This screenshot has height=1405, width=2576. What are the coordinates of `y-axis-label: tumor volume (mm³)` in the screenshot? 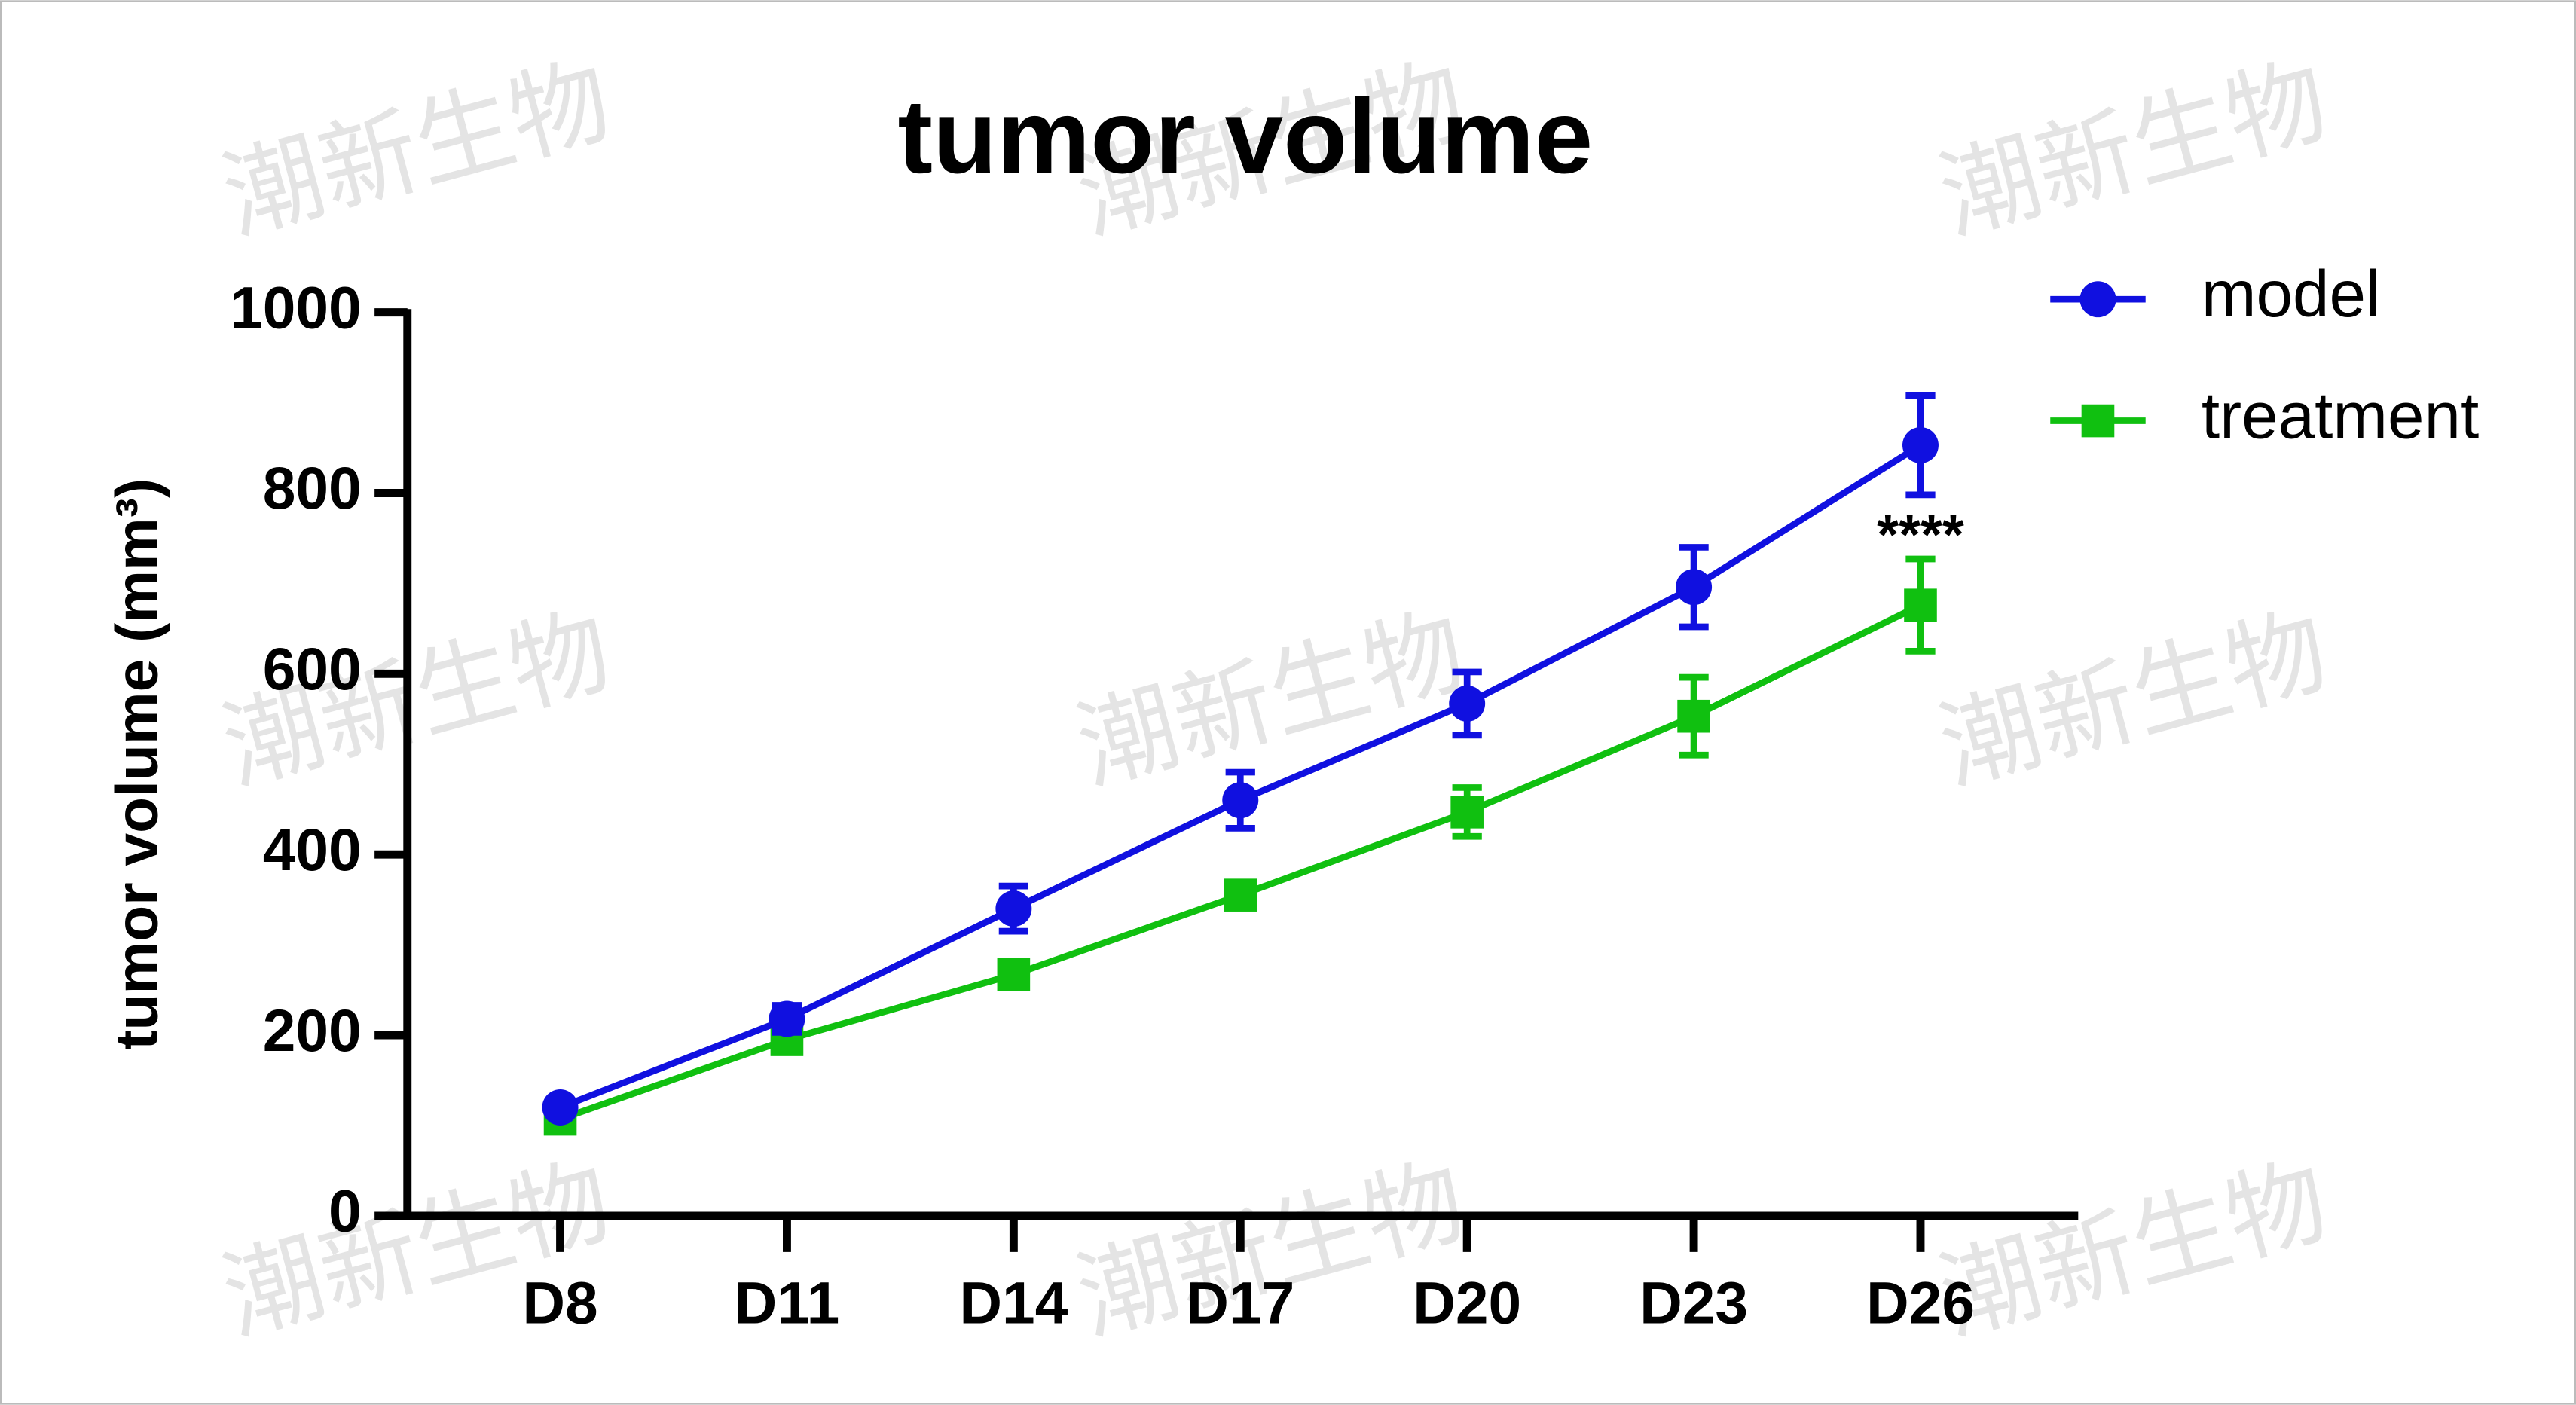 It's located at (136, 764).